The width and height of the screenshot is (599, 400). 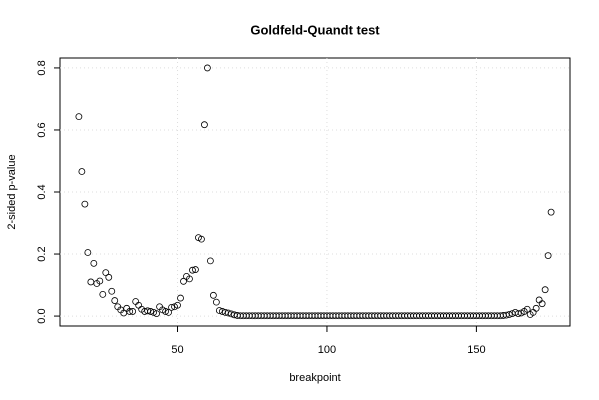 What do you see at coordinates (42, 315) in the screenshot?
I see `y-tick-label: 0.0` at bounding box center [42, 315].